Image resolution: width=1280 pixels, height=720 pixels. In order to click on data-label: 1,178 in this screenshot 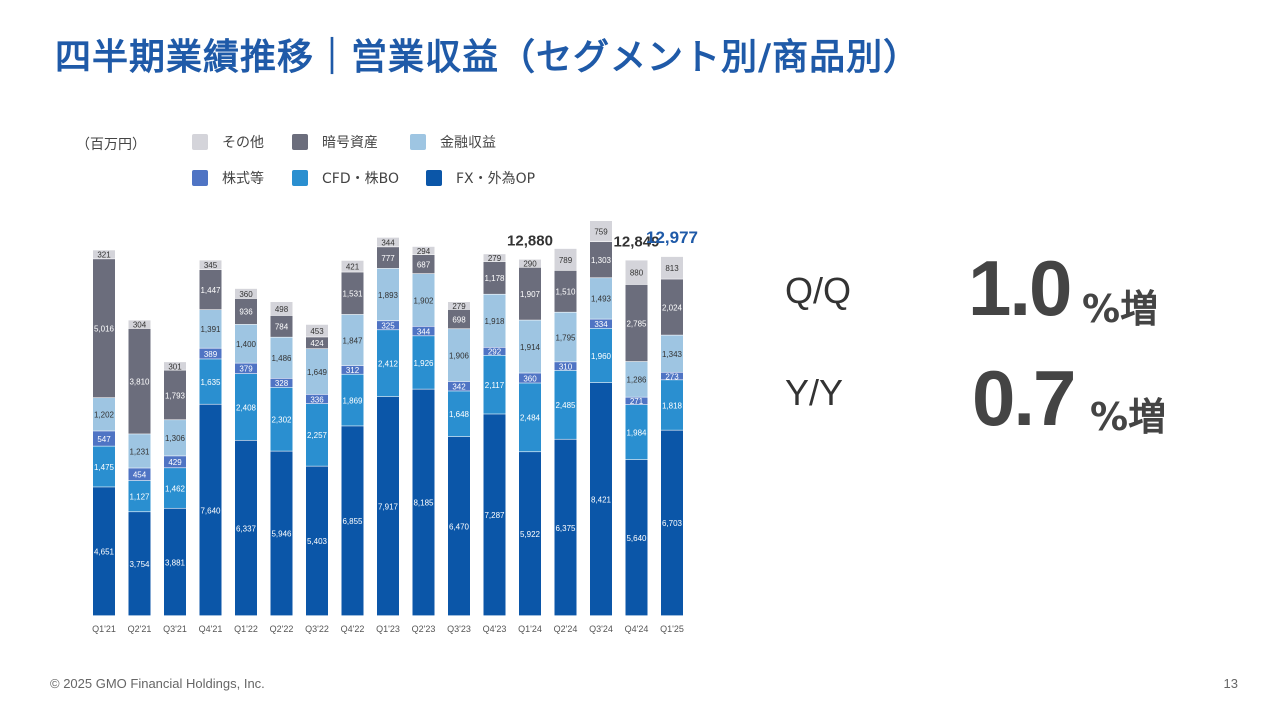, I will do `click(494, 278)`.